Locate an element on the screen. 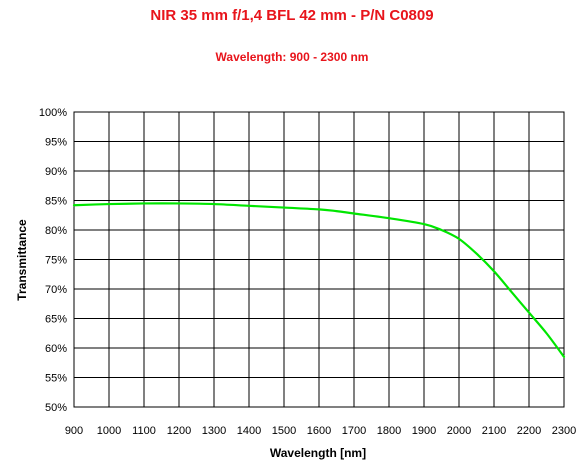  chart-title: NIR 35 mm f/1,4 BFL 42 mm - P/N C0809 is located at coordinates (292, 15).